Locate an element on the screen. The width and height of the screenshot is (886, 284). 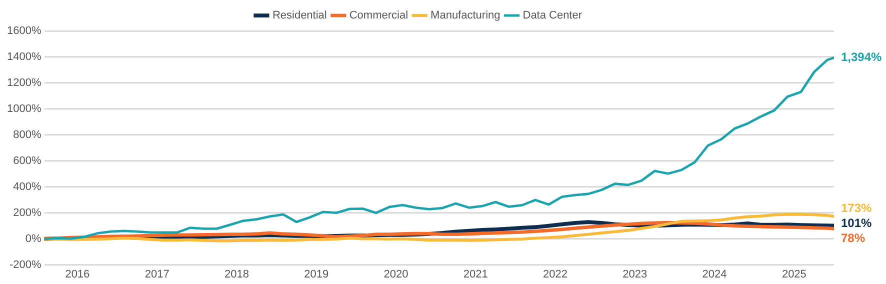
legend-label: Commercial is located at coordinates (378, 16).